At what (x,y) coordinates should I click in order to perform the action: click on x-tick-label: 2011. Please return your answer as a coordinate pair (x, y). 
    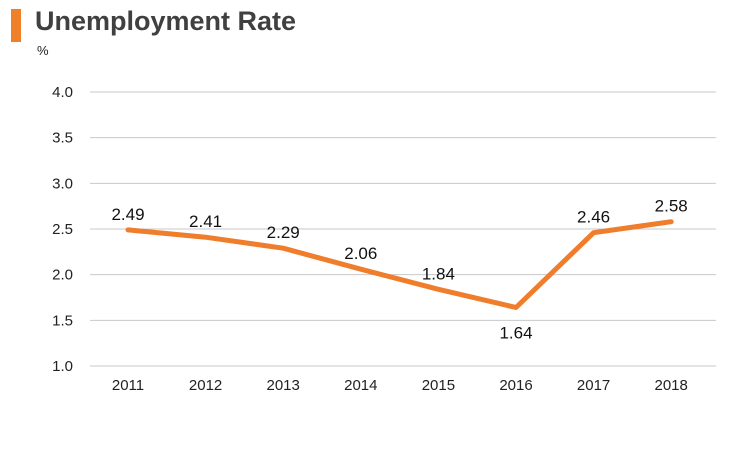
    Looking at the image, I should click on (128, 385).